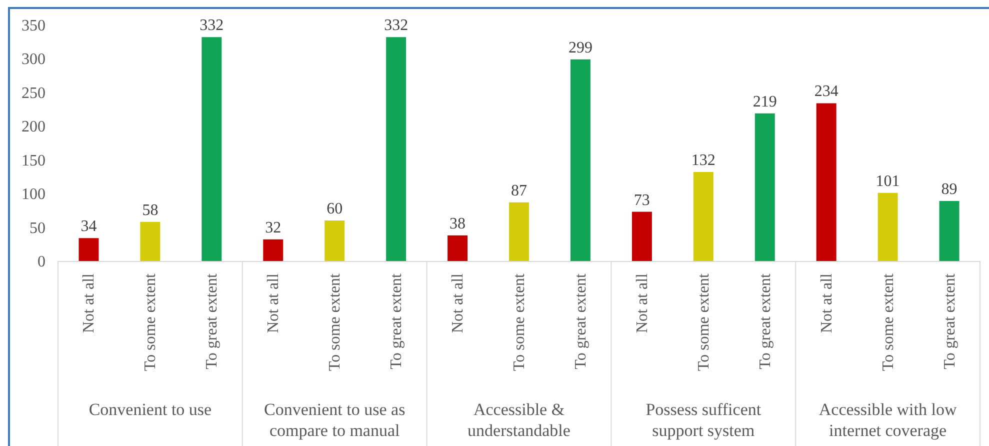 The width and height of the screenshot is (989, 446). Describe the element at coordinates (34, 161) in the screenshot. I see `y-tick-label: 150` at that location.